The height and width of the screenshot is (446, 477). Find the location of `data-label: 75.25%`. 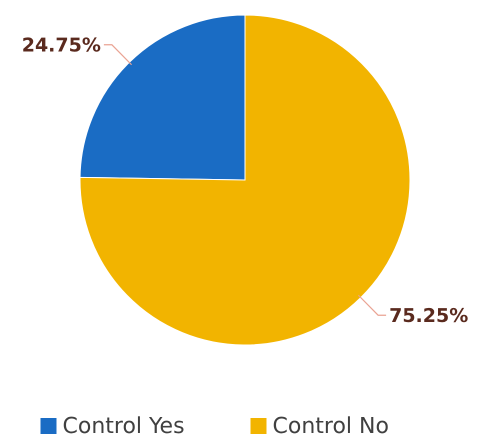

data-label: 75.25% is located at coordinates (428, 315).